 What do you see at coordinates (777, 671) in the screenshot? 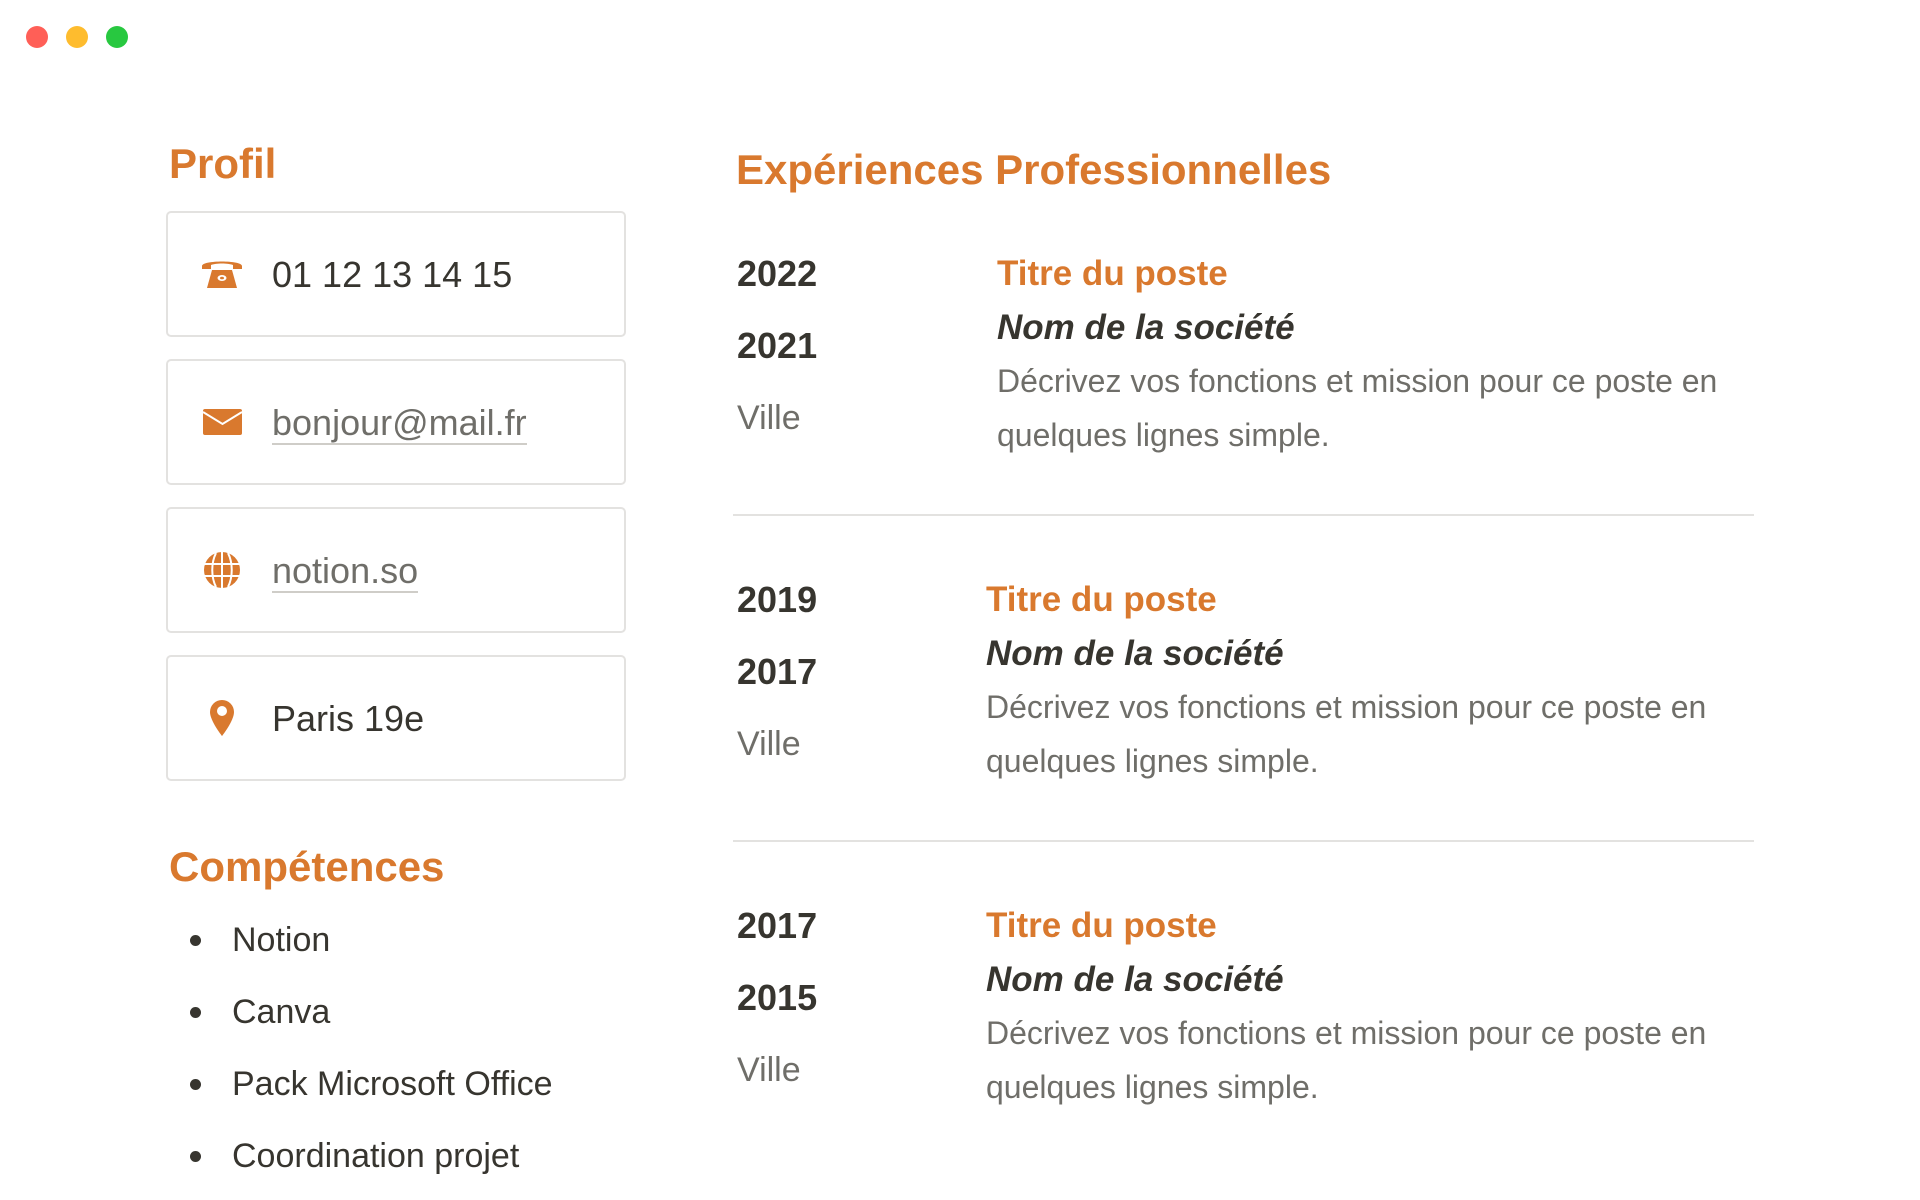
I see `job-start-year: 2017` at bounding box center [777, 671].